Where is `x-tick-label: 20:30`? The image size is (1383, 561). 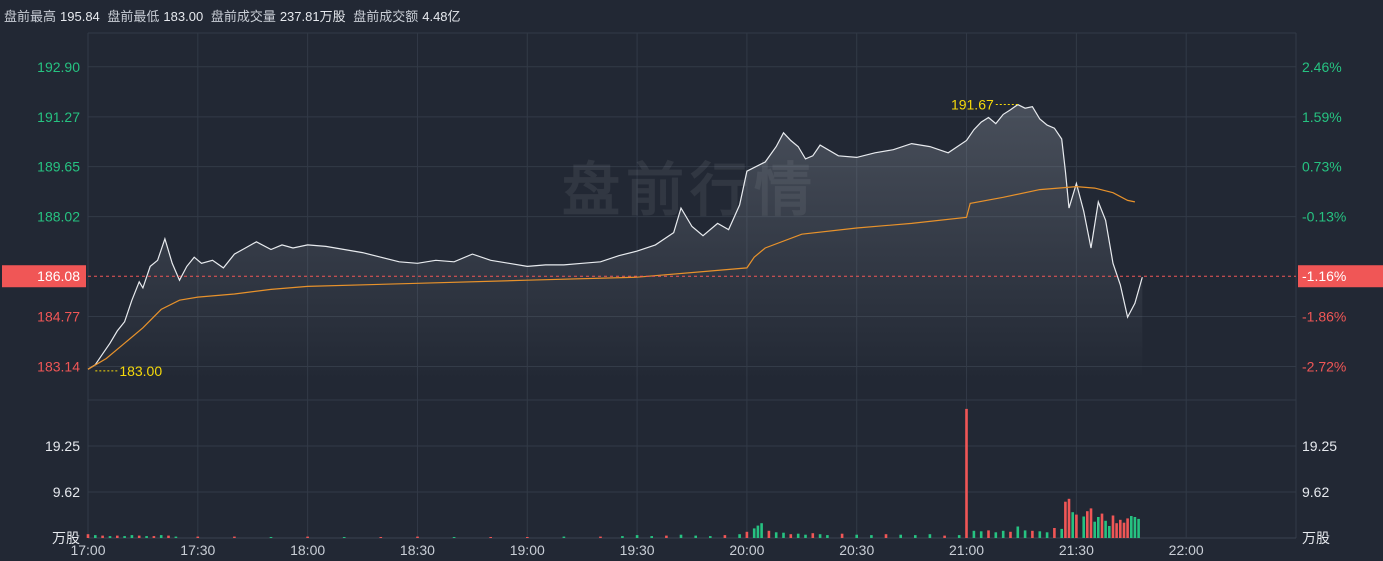
x-tick-label: 20:30 is located at coordinates (856, 550).